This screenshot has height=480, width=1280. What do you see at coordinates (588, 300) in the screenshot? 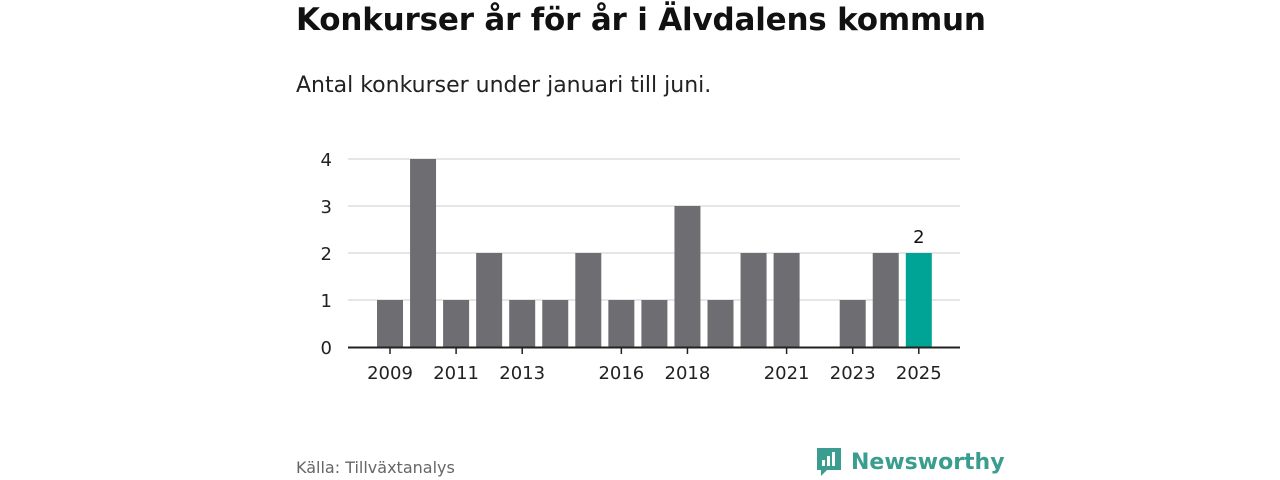
I see `bar-2015` at bounding box center [588, 300].